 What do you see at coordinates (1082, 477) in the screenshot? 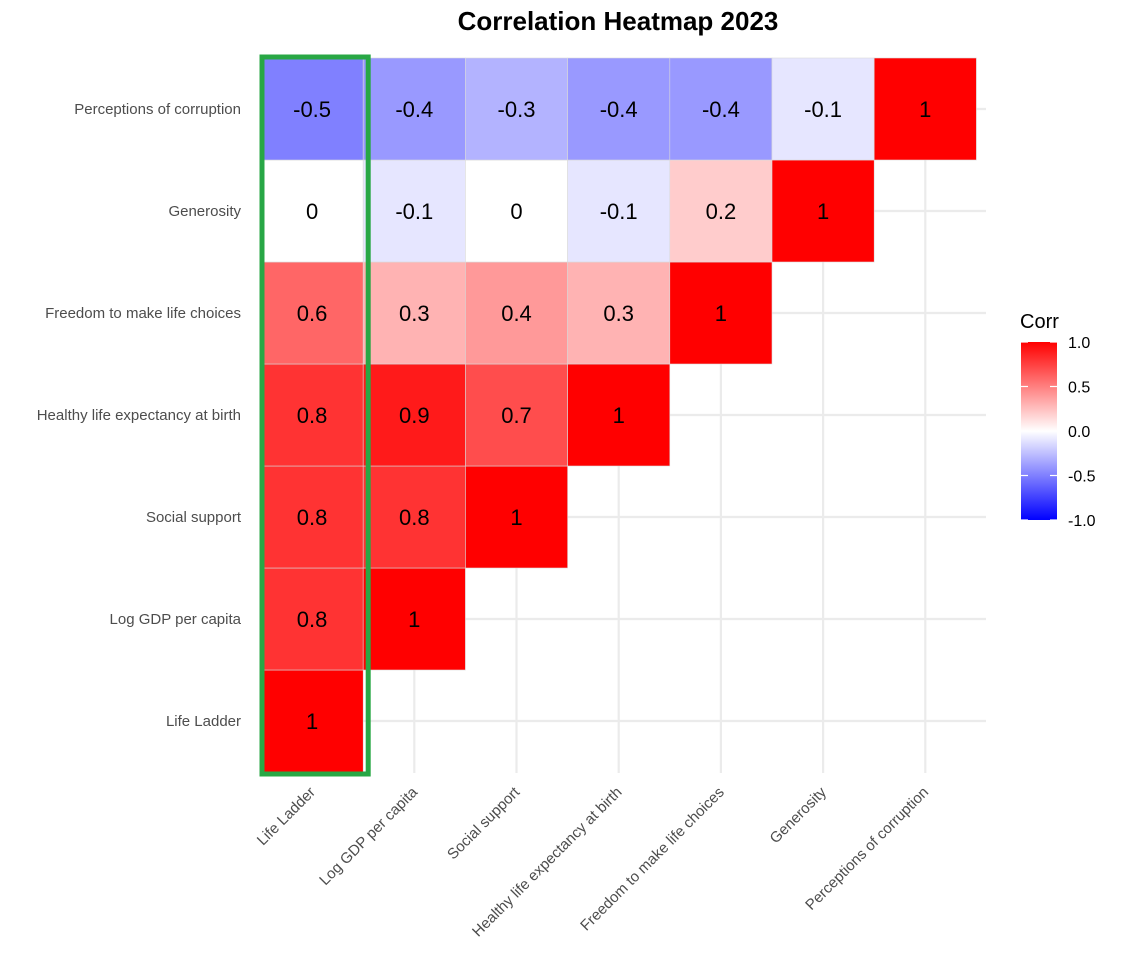
I see `legend-tick-label: -0.5` at bounding box center [1082, 477].